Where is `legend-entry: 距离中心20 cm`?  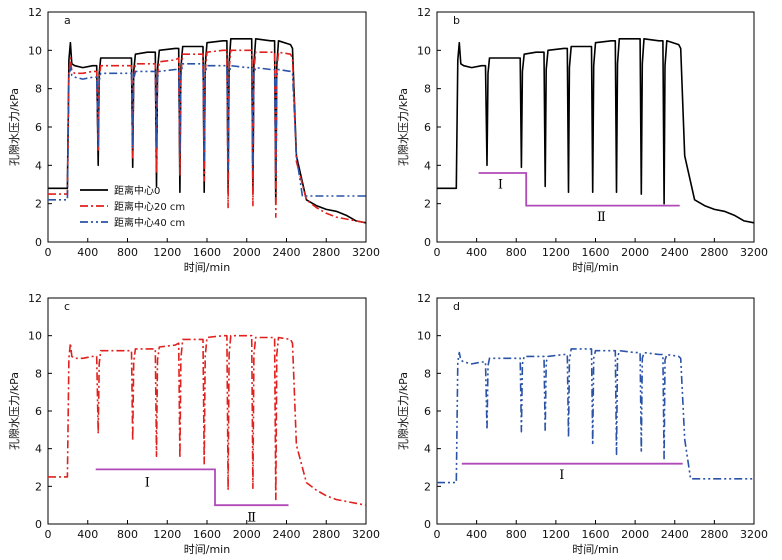
legend-entry: 距离中心20 cm is located at coordinates (149, 206).